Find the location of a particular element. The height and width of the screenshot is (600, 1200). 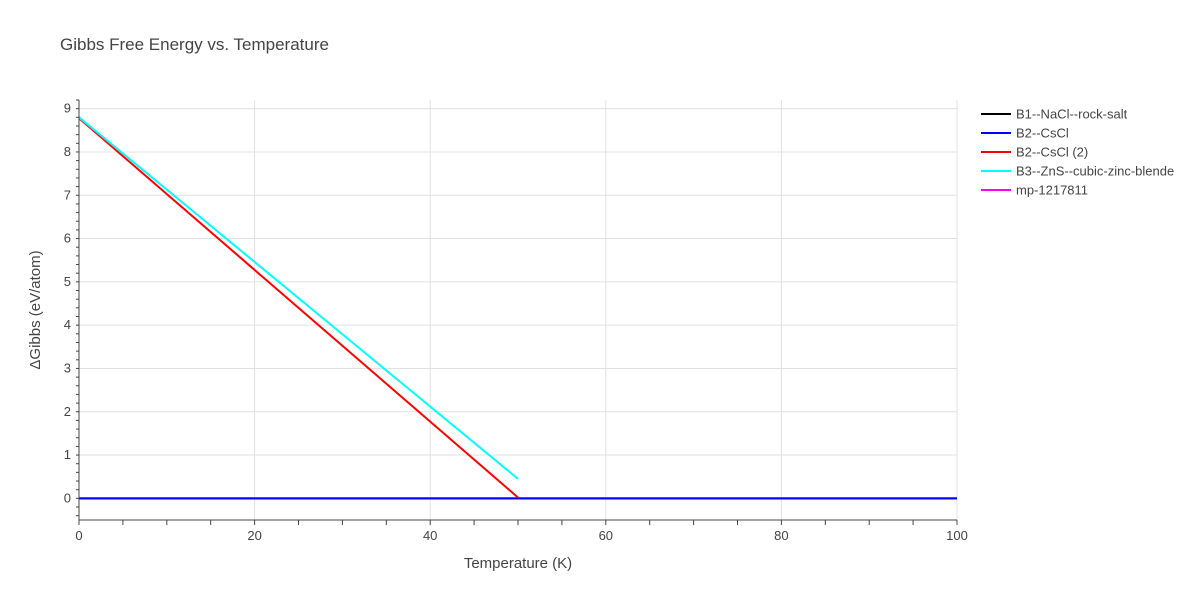

y-tick-label: 5 is located at coordinates (67, 281).